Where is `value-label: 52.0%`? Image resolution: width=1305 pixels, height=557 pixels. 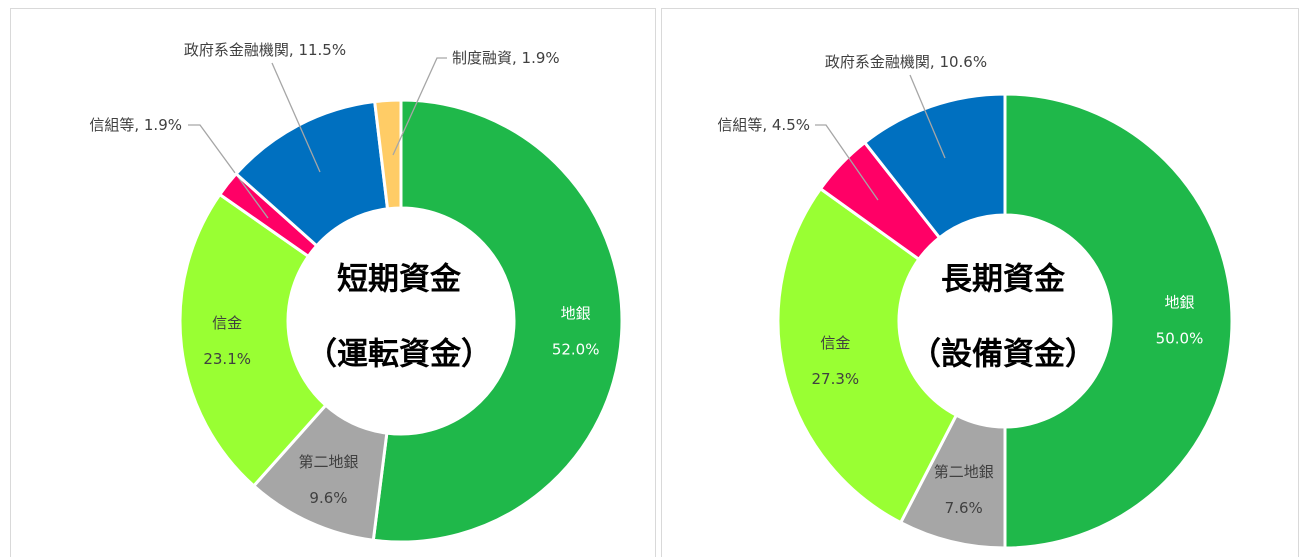 value-label: 52.0% is located at coordinates (576, 349).